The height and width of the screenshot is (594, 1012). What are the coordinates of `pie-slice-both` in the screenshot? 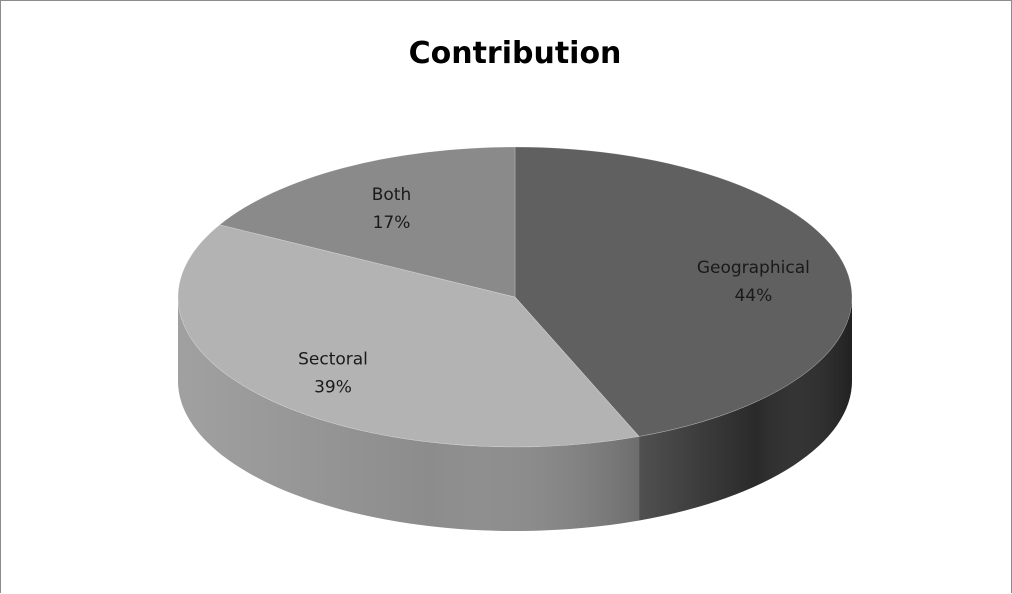 It's located at (367, 222).